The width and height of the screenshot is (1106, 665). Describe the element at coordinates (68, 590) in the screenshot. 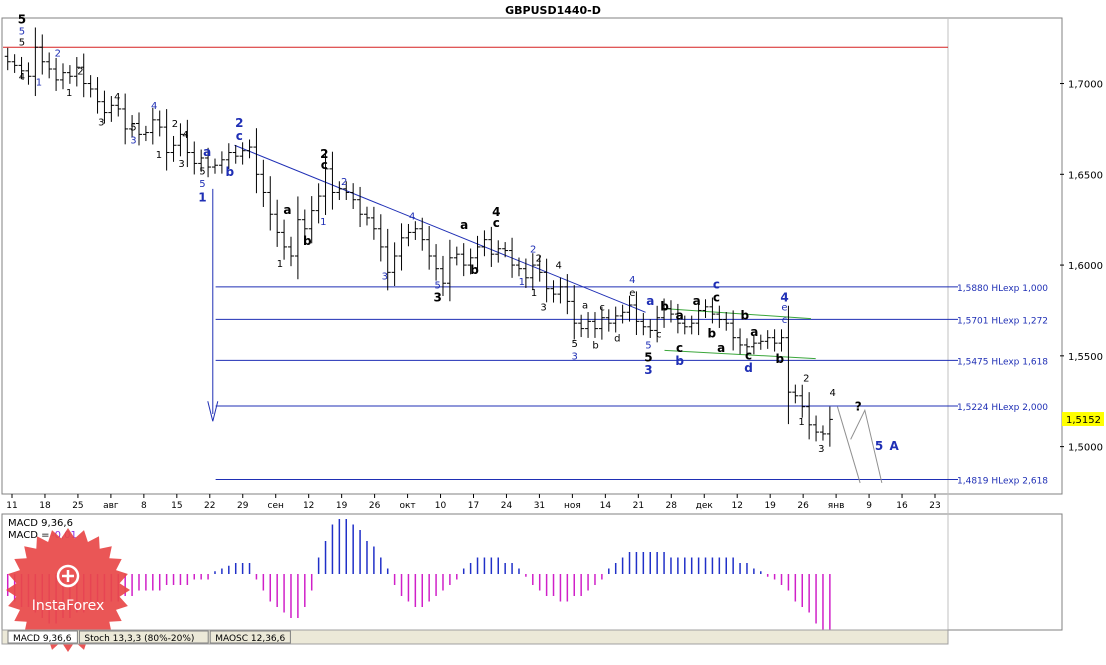

I see `logo-starburst` at that location.